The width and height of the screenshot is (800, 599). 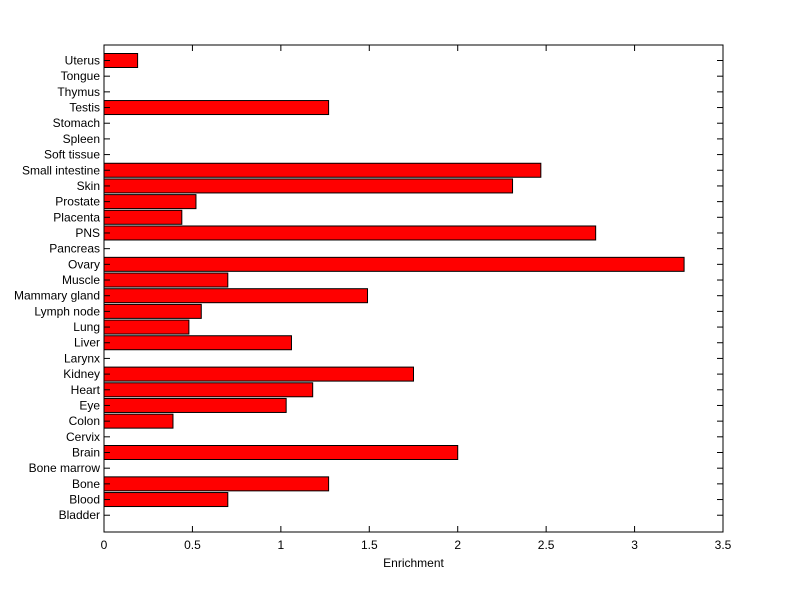 What do you see at coordinates (81, 139) in the screenshot?
I see `y-tick-label-spleen: Spleen` at bounding box center [81, 139].